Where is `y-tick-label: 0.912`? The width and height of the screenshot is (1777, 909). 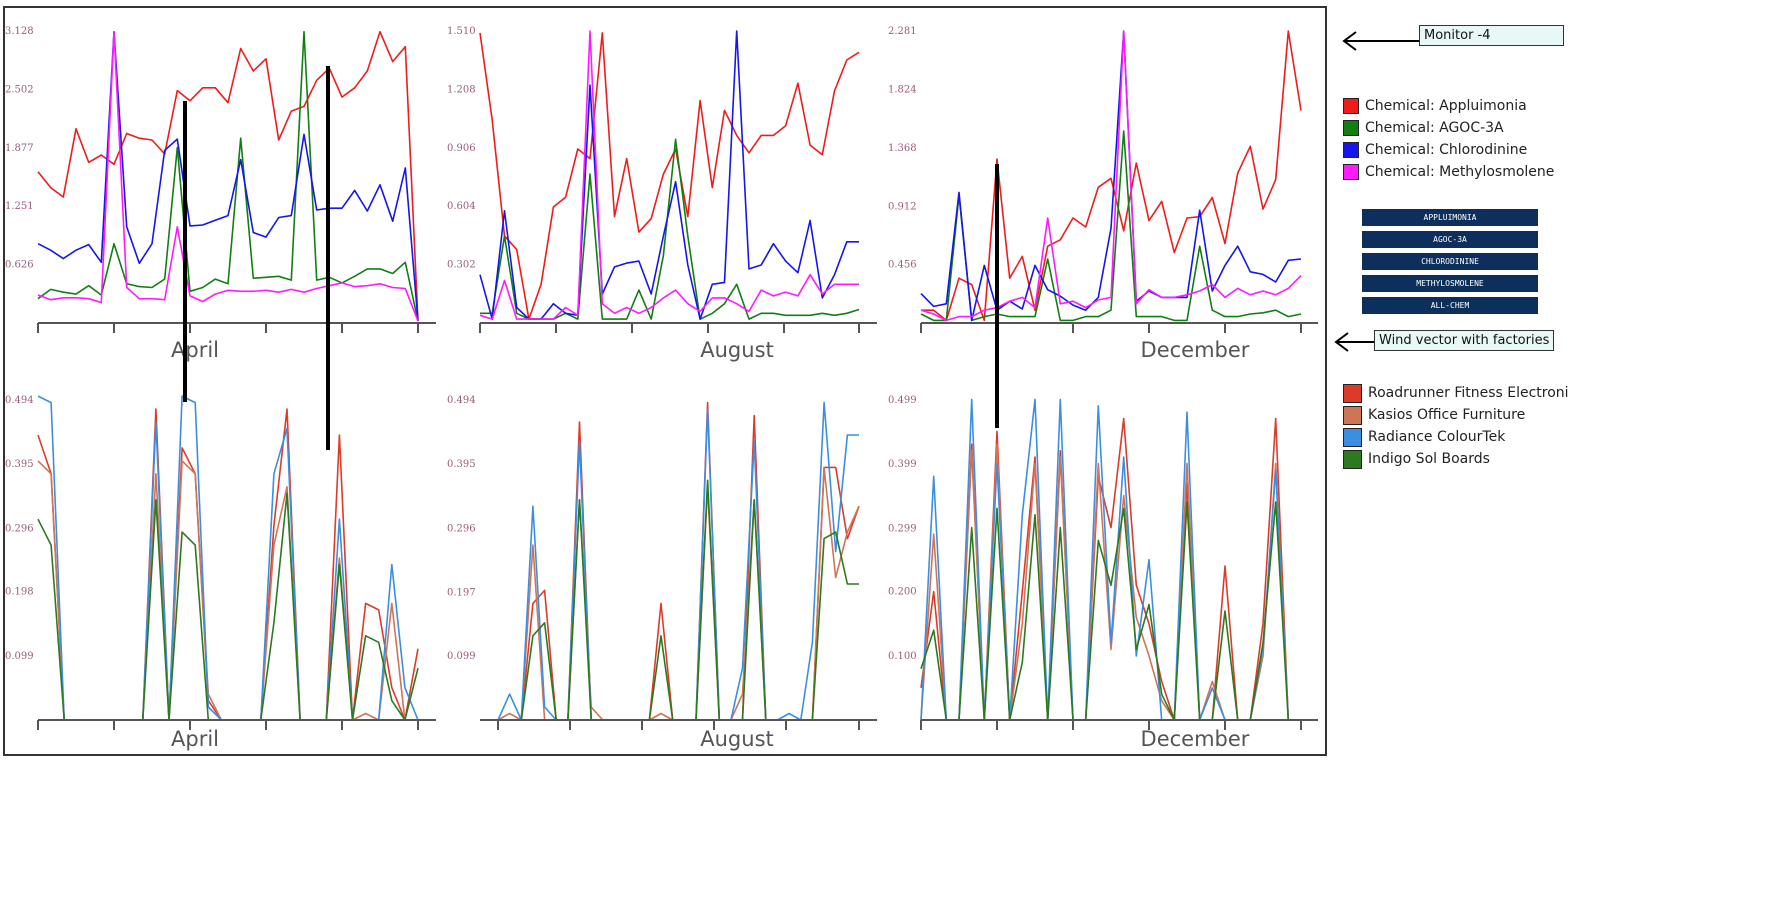 y-tick-label: 0.912 is located at coordinates (902, 206).